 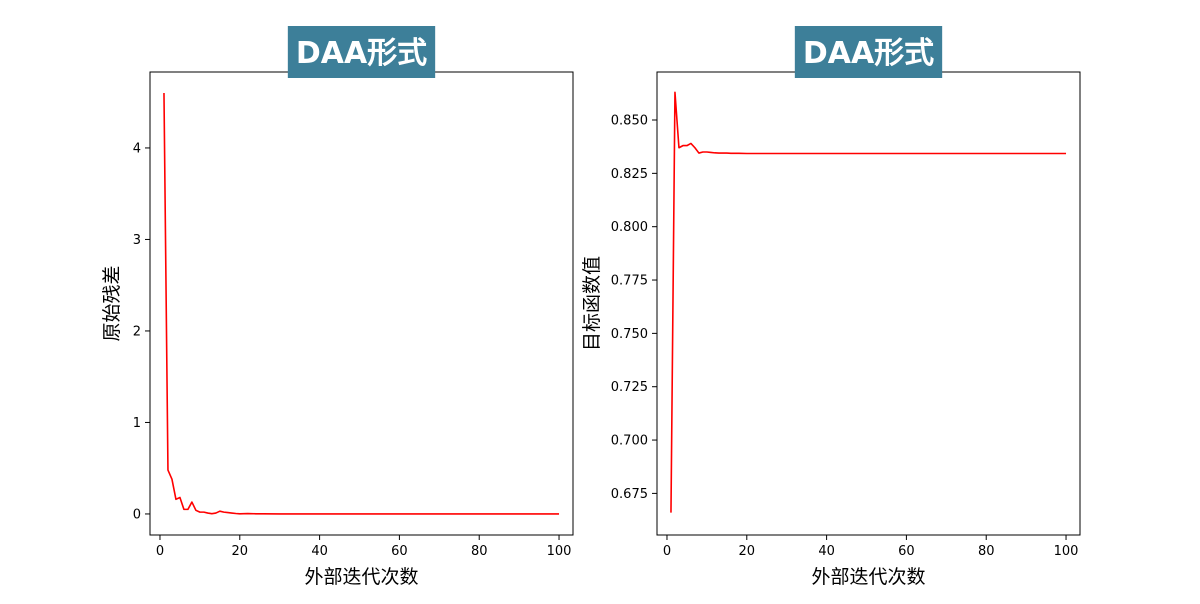 I want to click on left-y-tick-label: 1, so click(x=137, y=423).